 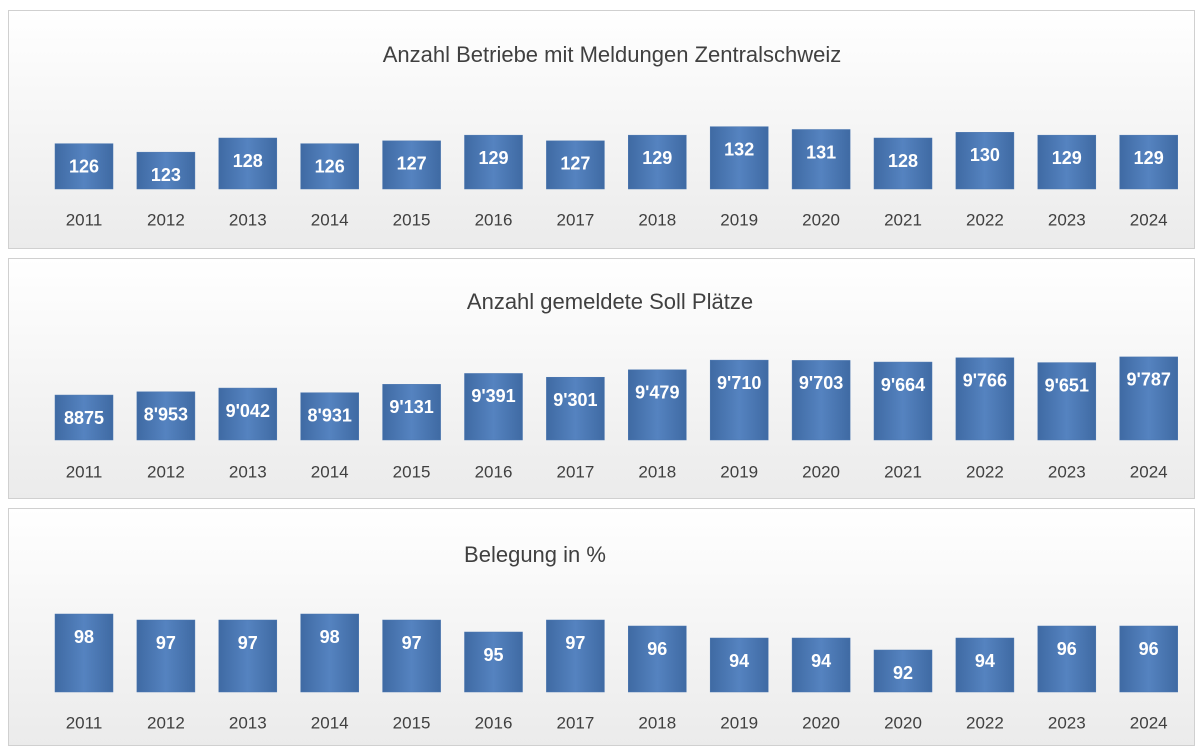 I want to click on x-tick-label: 2011, so click(x=84, y=722).